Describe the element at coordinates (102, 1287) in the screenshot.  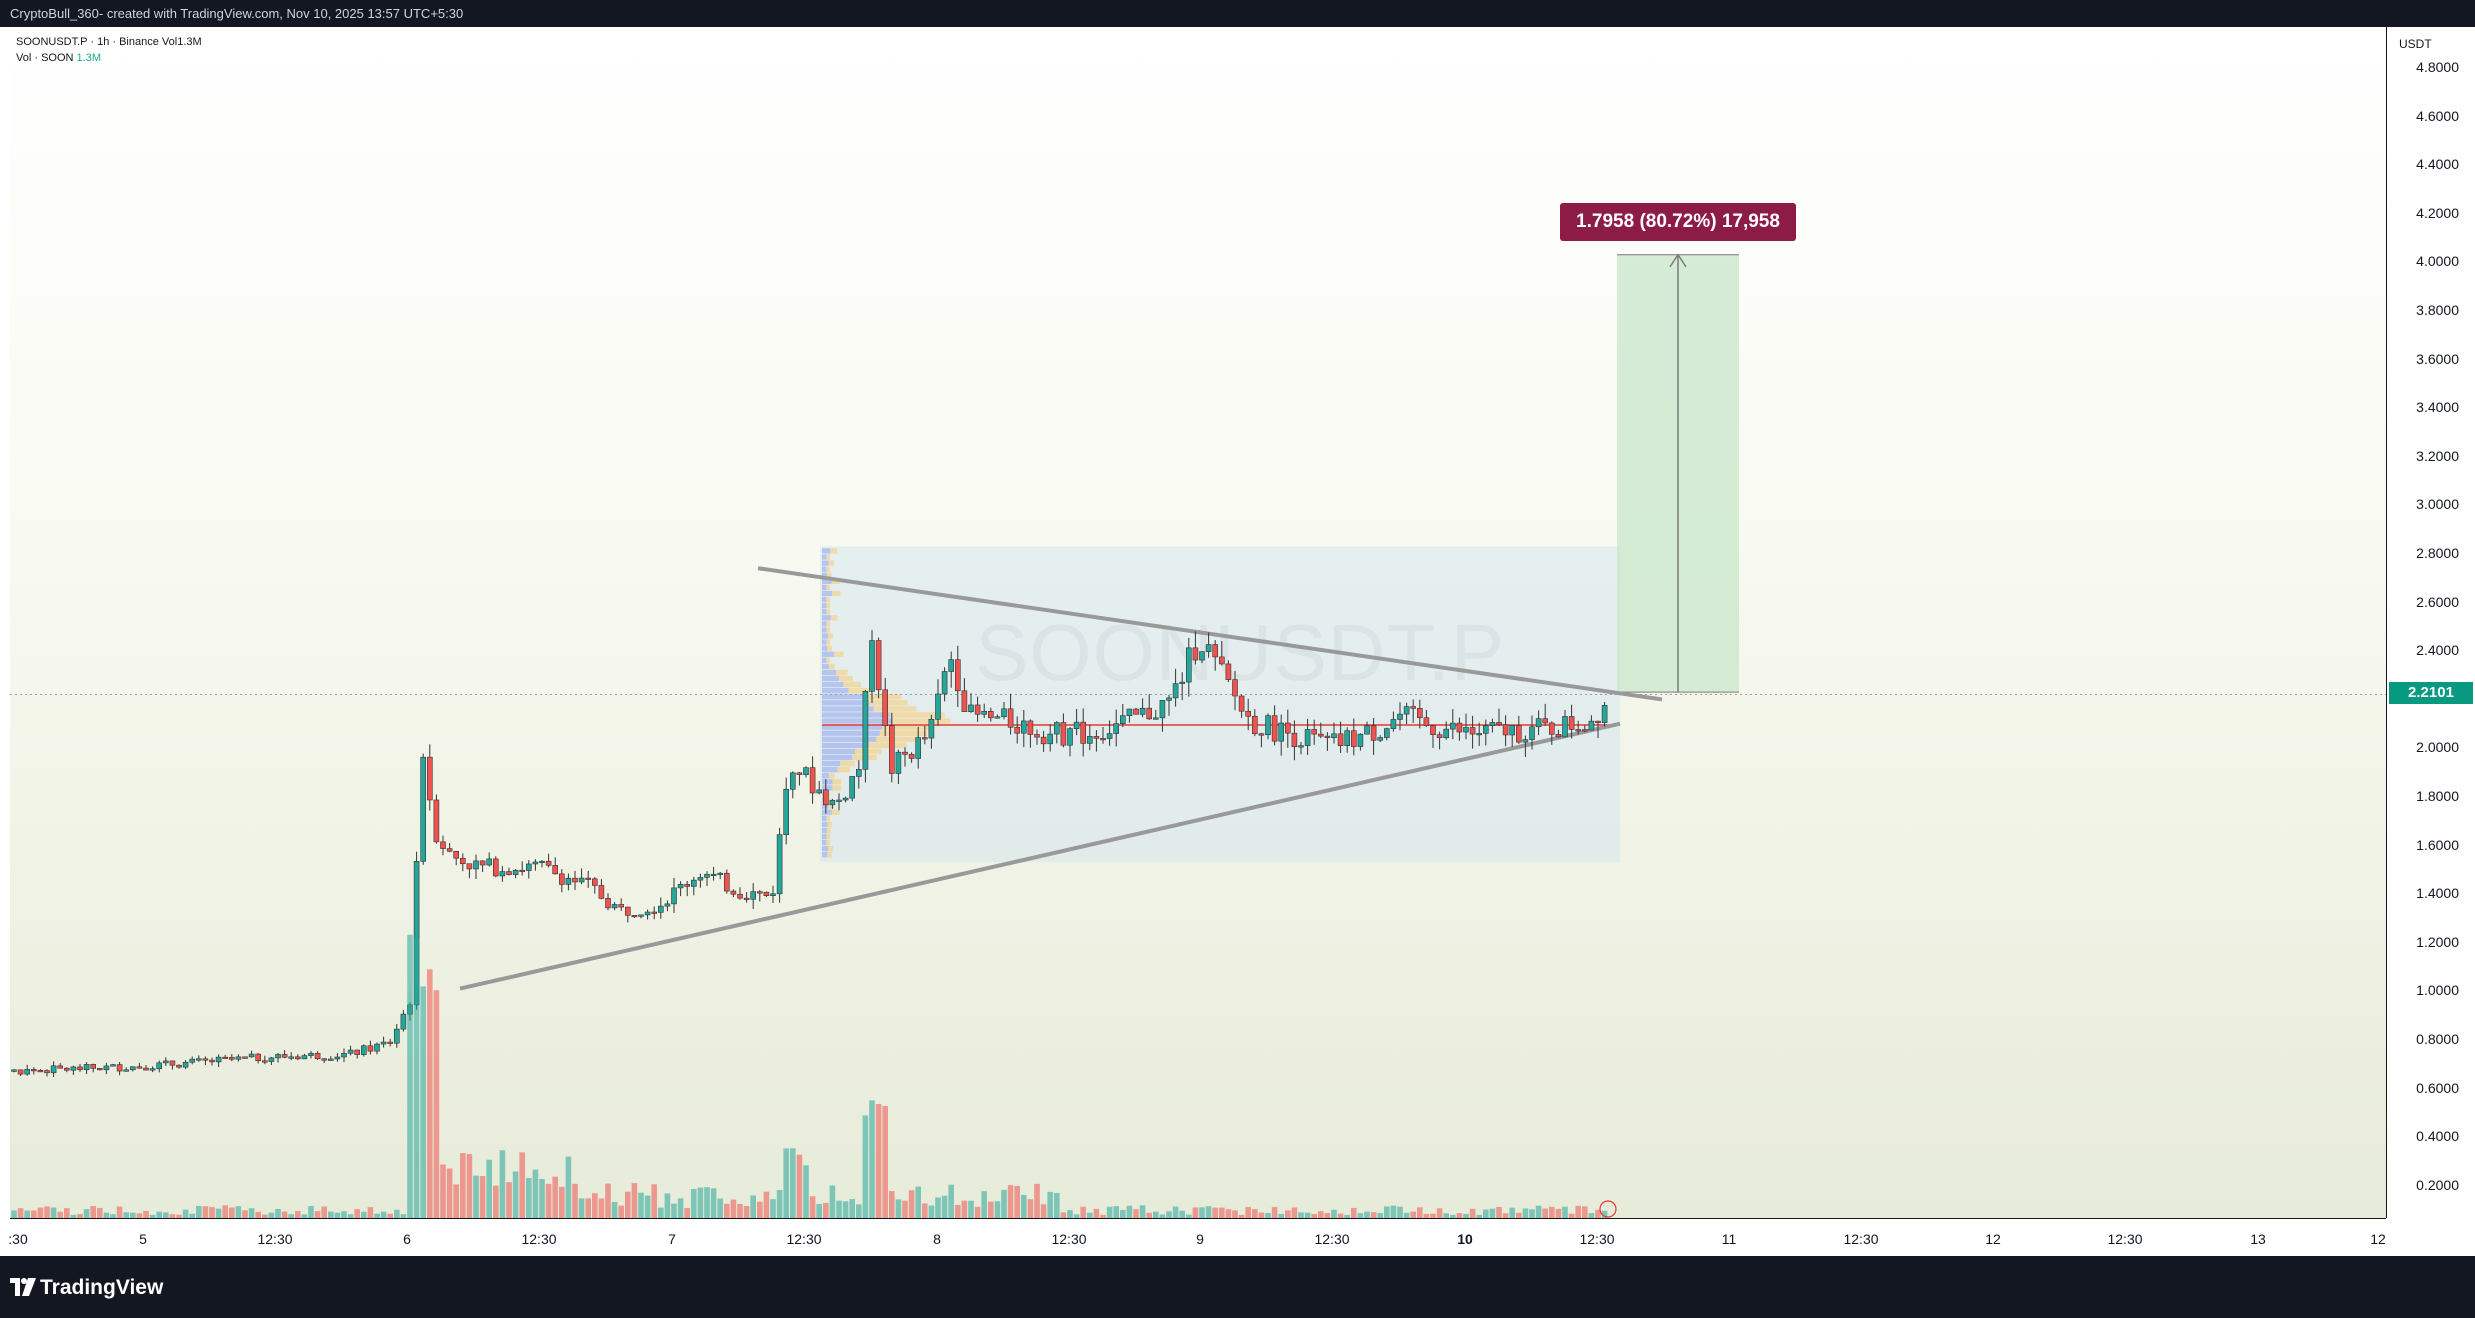
I see `footer-brand: TradingView` at that location.